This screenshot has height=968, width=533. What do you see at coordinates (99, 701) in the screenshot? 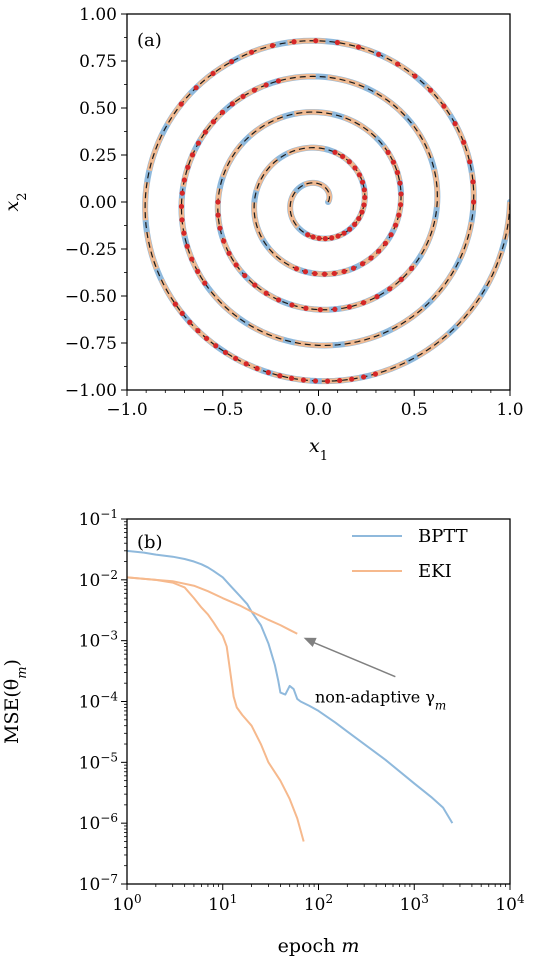
I see `y-tick-label: 10⁻⁴` at bounding box center [99, 701].